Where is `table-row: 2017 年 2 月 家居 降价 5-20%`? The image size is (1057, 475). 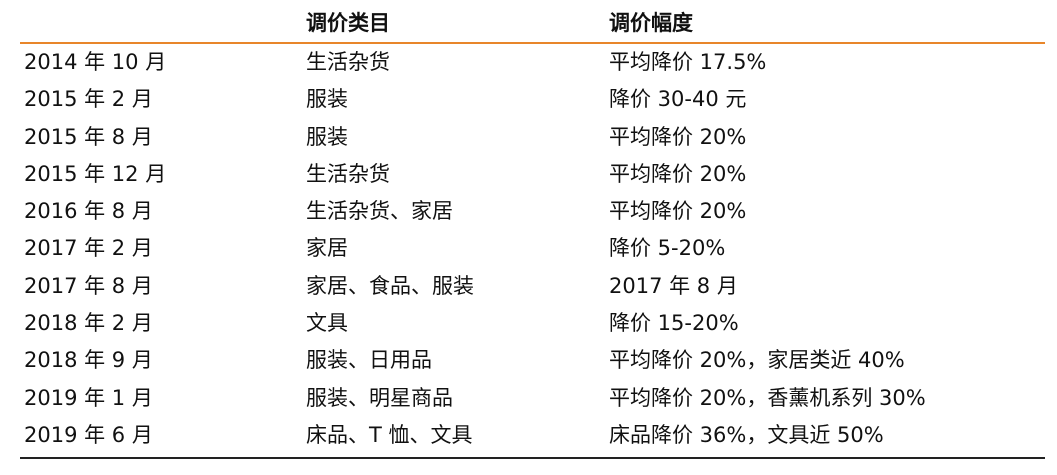 table-row: 2017 年 2 月 家居 降价 5-20% is located at coordinates (532, 248).